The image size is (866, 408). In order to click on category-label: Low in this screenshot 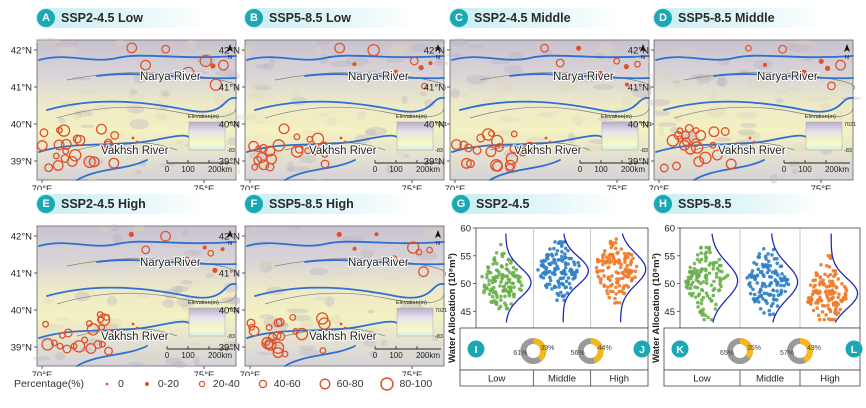, I will do `click(497, 379)`.